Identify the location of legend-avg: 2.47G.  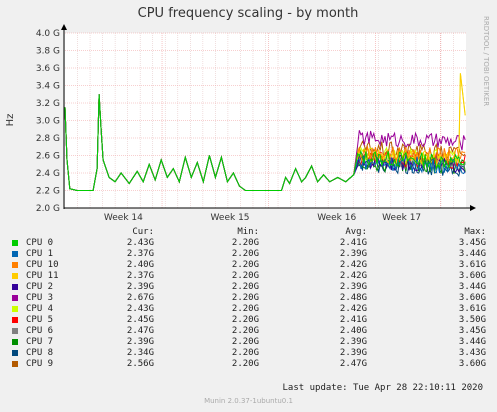
(353, 364).